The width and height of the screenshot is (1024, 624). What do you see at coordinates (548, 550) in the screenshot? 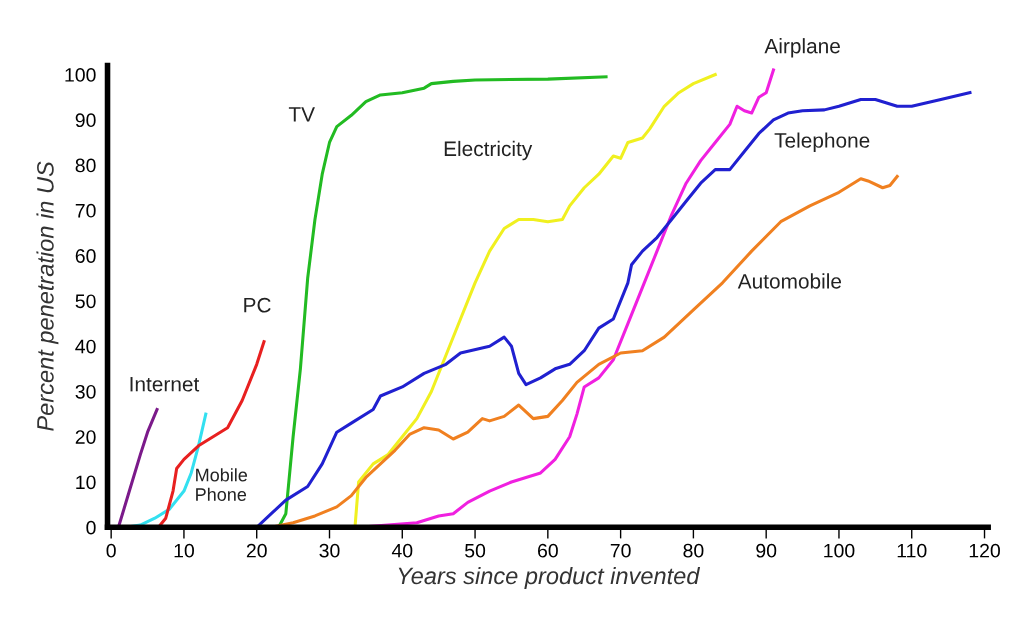
I see `x-tick-label: 60` at bounding box center [548, 550].